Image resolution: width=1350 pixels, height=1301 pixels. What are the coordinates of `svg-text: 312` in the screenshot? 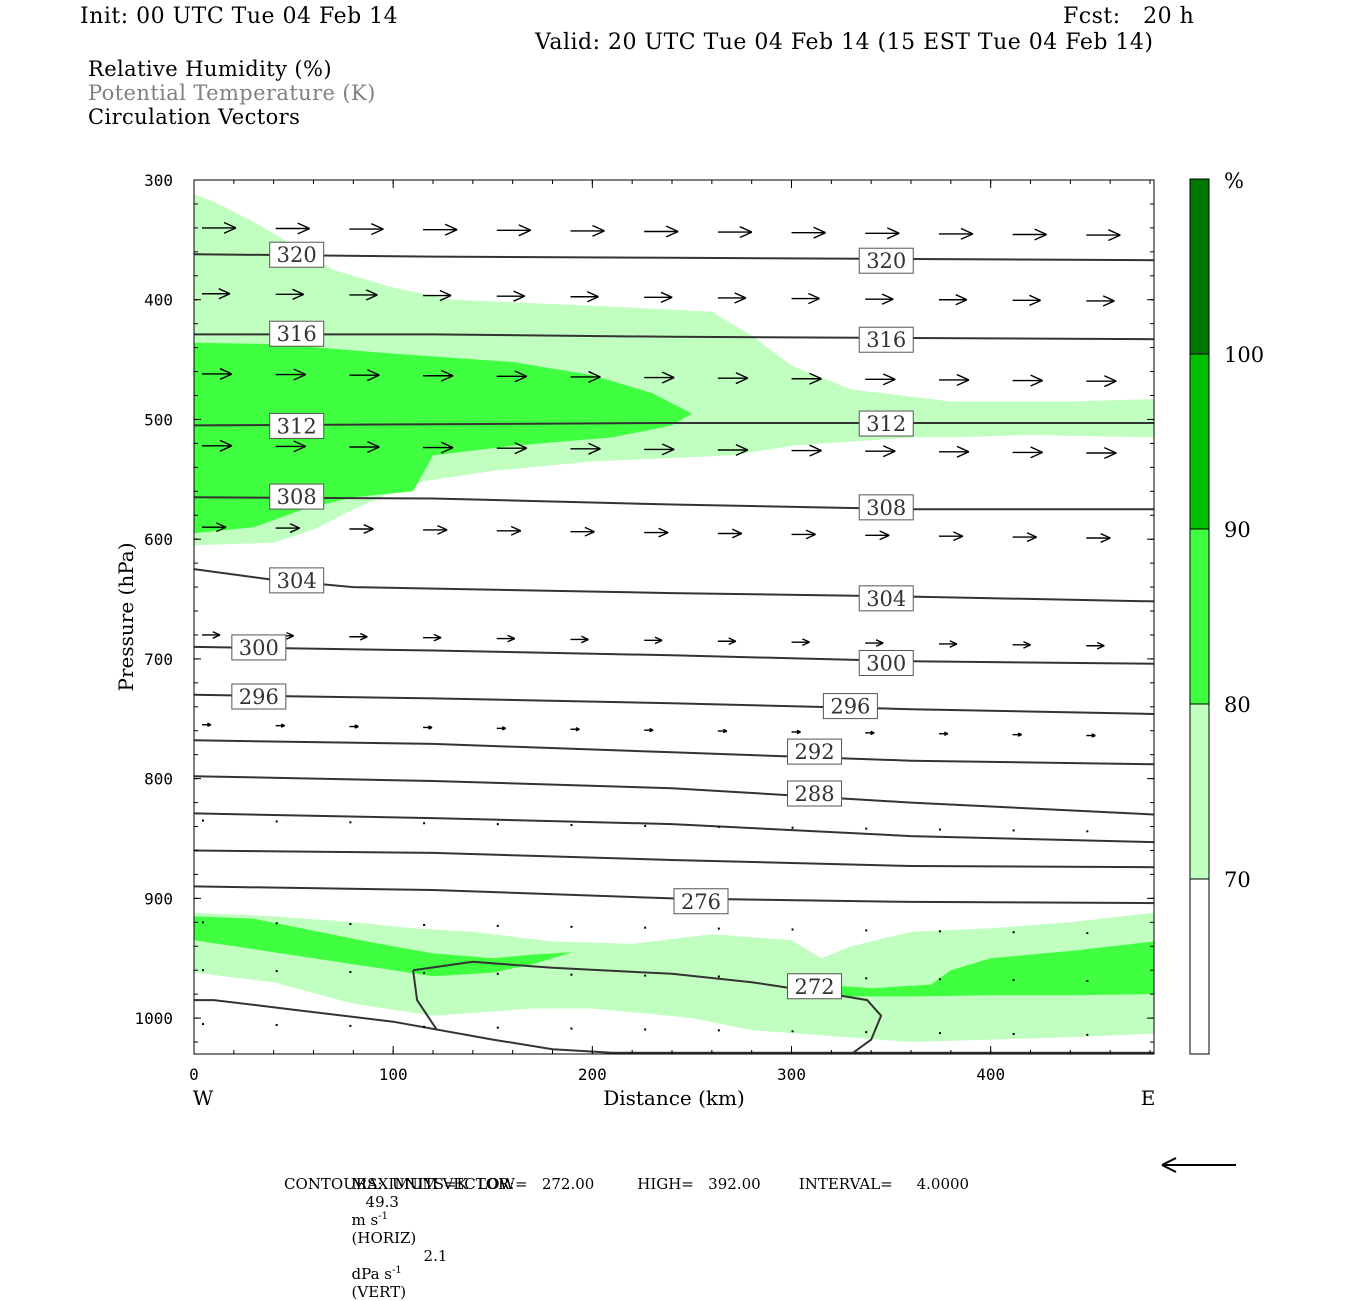 It's located at (886, 424).